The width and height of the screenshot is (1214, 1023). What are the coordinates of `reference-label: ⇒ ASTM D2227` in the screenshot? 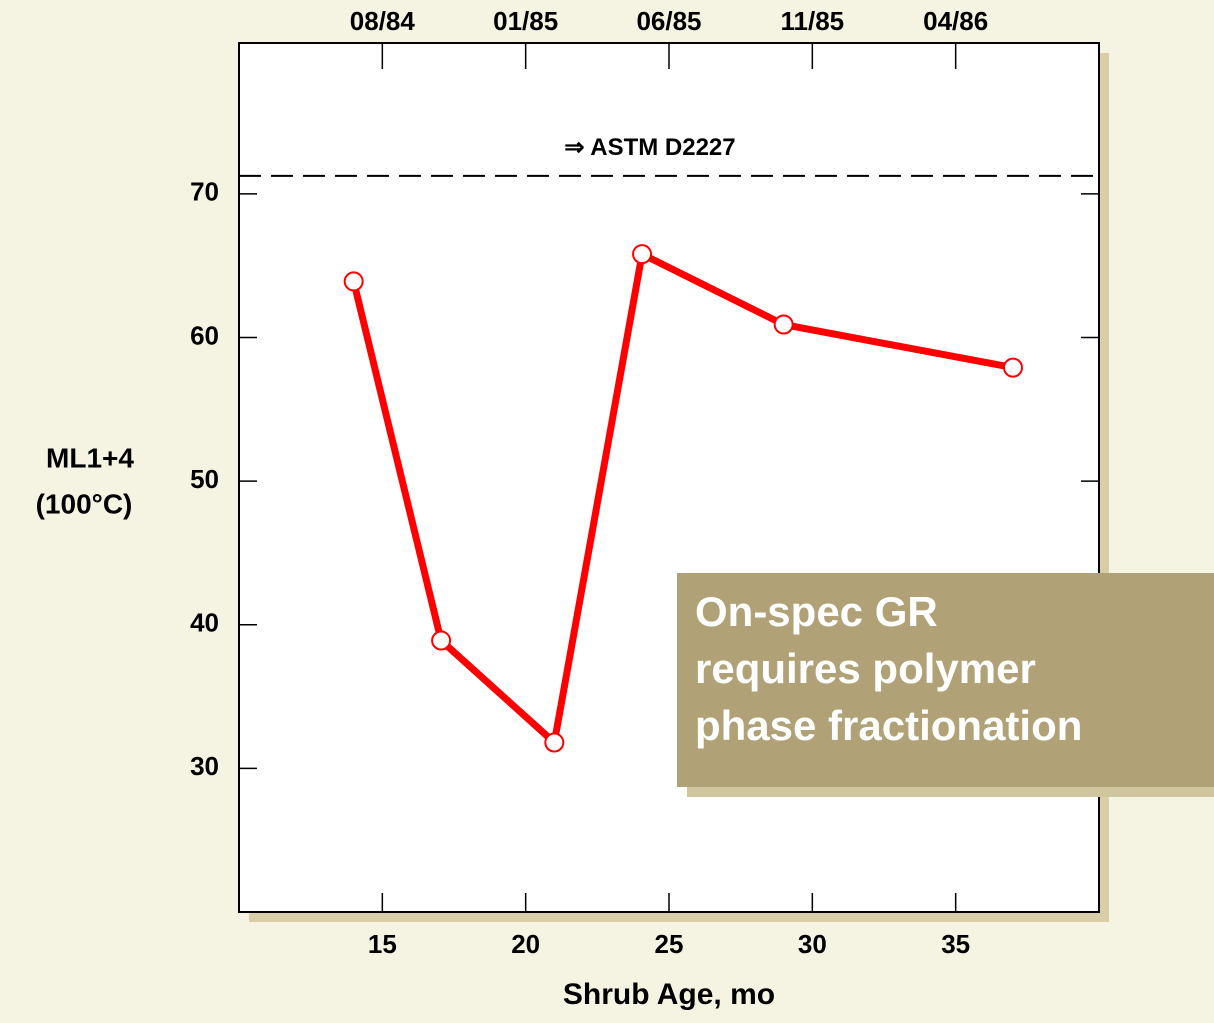 It's located at (649, 147).